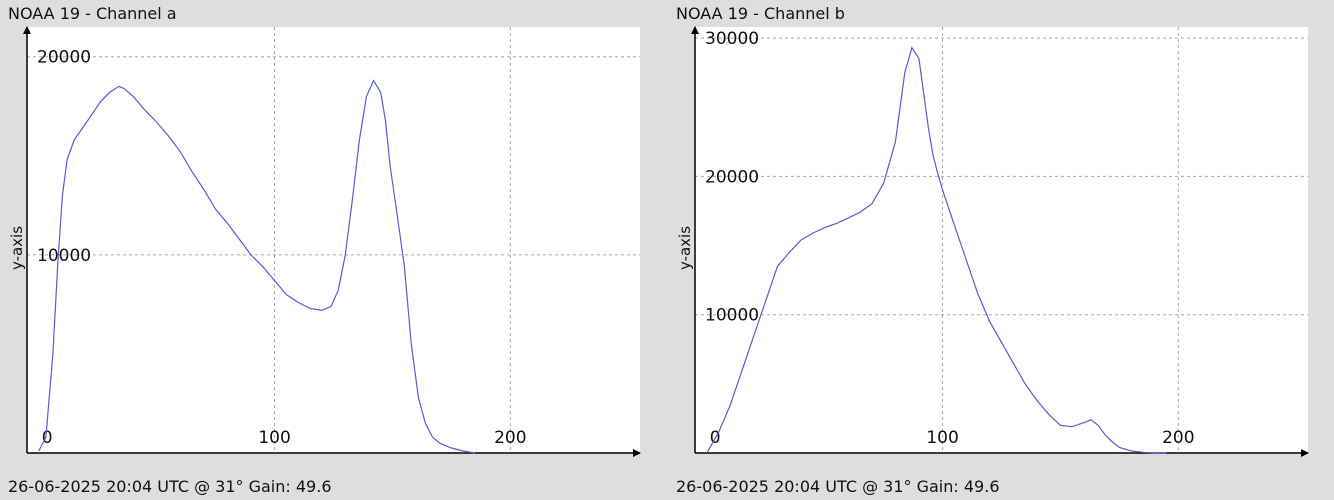 The width and height of the screenshot is (1334, 500). I want to click on chart-title: NOAA 19 - Channel b, so click(760, 13).